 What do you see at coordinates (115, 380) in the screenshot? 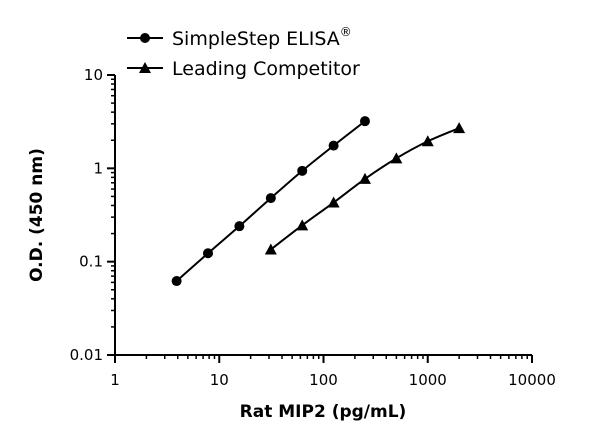
I see `x-tick-label: 1` at bounding box center [115, 380].